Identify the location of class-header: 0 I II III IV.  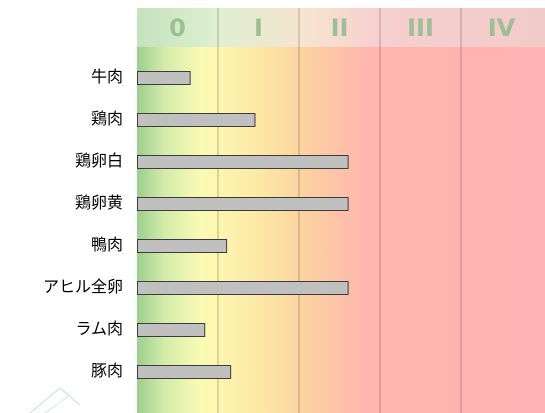
(342, 28).